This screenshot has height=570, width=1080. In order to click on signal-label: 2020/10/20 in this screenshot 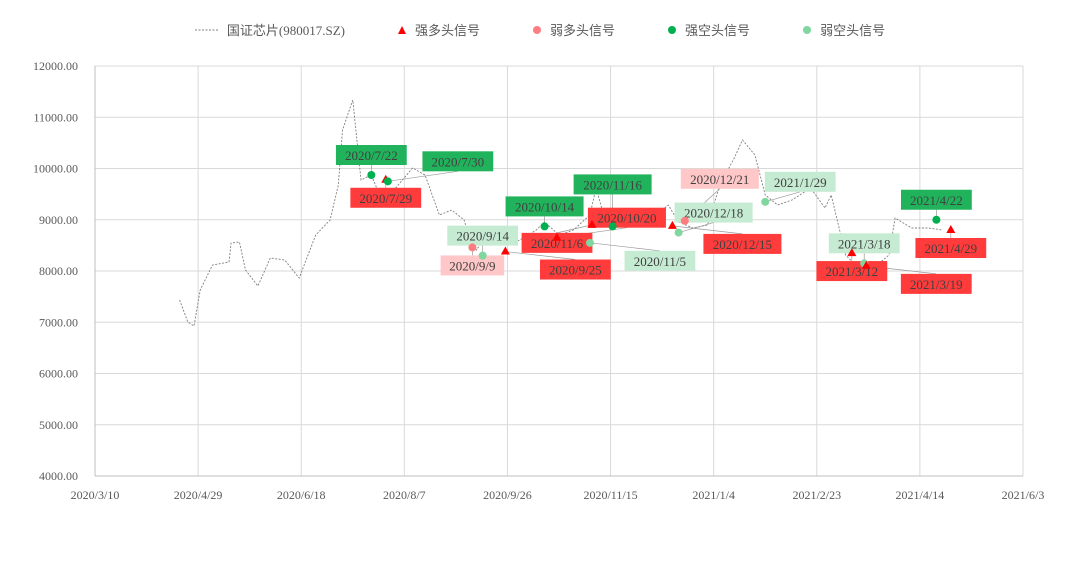, I will do `click(626, 218)`.